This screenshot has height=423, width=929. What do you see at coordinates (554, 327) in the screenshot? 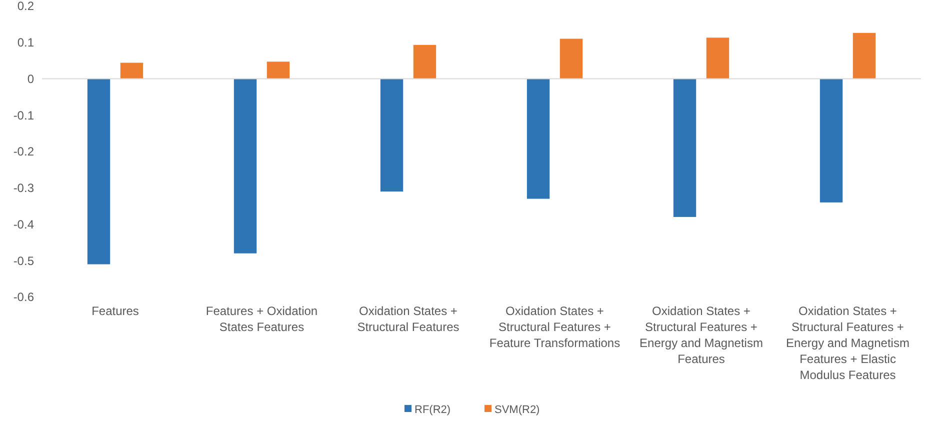
I see `x-tick-label: Oxidation States + Structural Features + Feature Transformations` at bounding box center [554, 327].